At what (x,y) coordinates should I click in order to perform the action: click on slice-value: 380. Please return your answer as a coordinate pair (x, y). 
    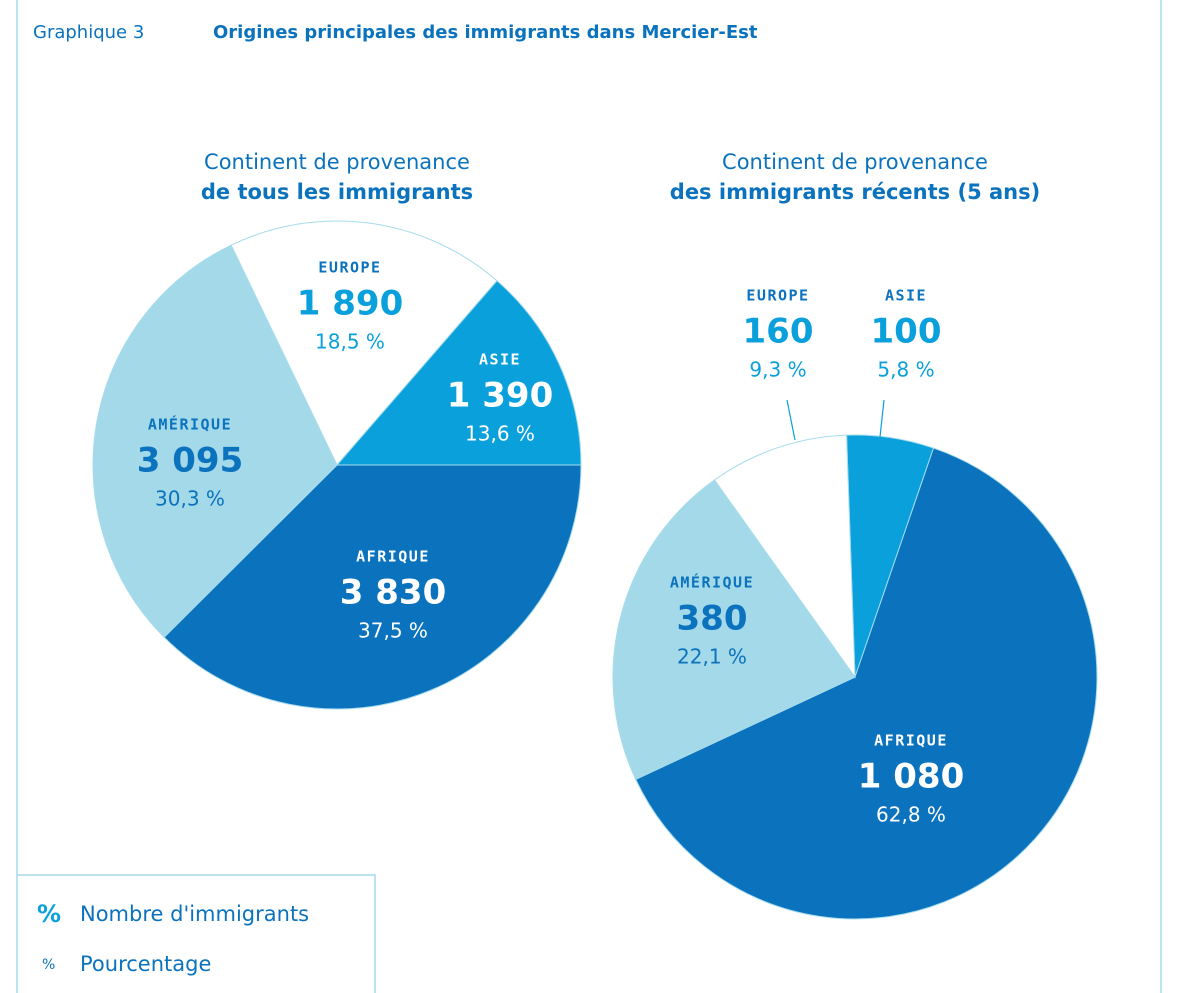
    Looking at the image, I should click on (712, 619).